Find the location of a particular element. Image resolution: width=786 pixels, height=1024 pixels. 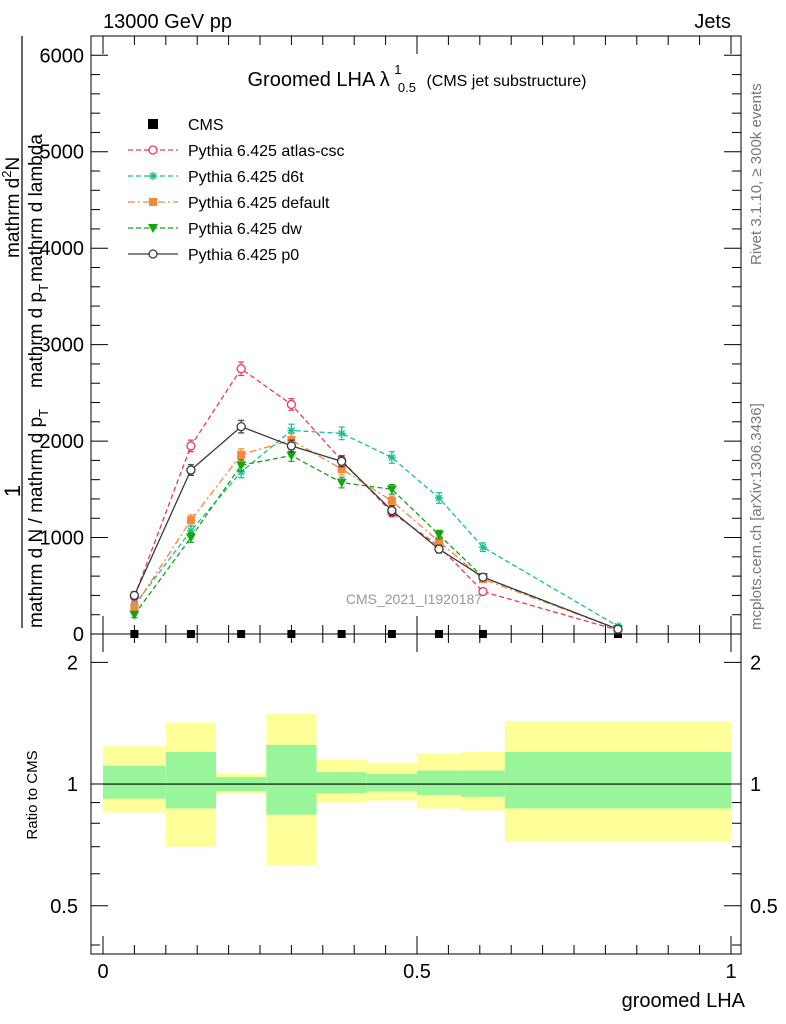

legend-label: Pythia 6.425 p0 is located at coordinates (243, 255).